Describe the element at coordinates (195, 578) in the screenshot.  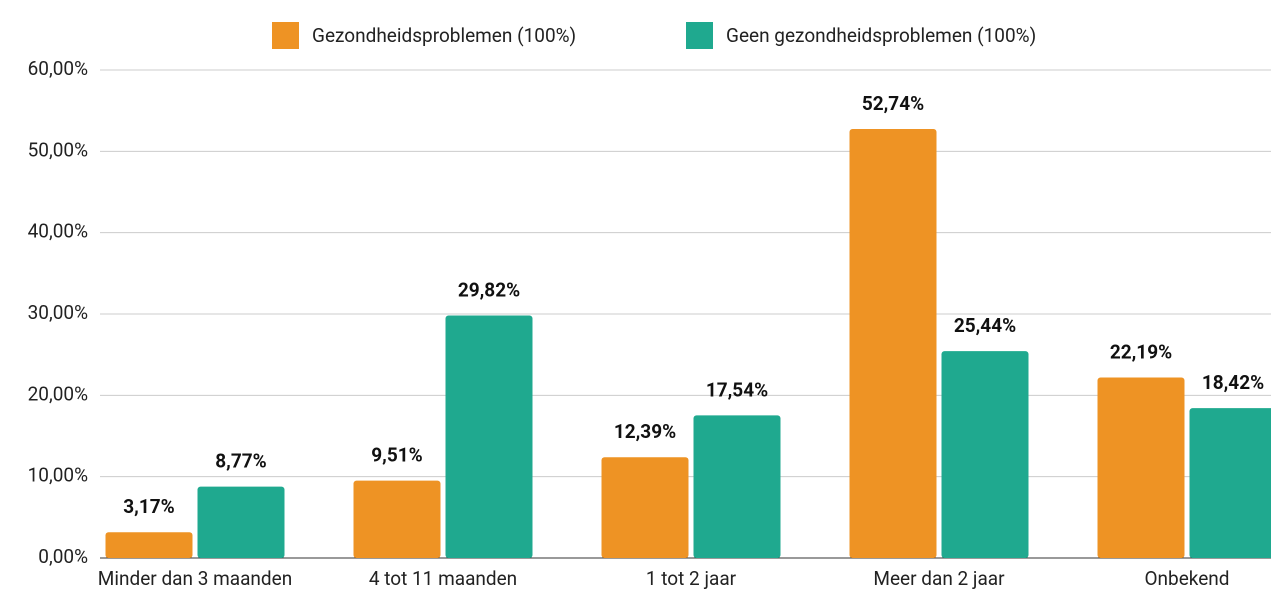
I see `x-tick-label: Minder dan 3 maanden` at that location.